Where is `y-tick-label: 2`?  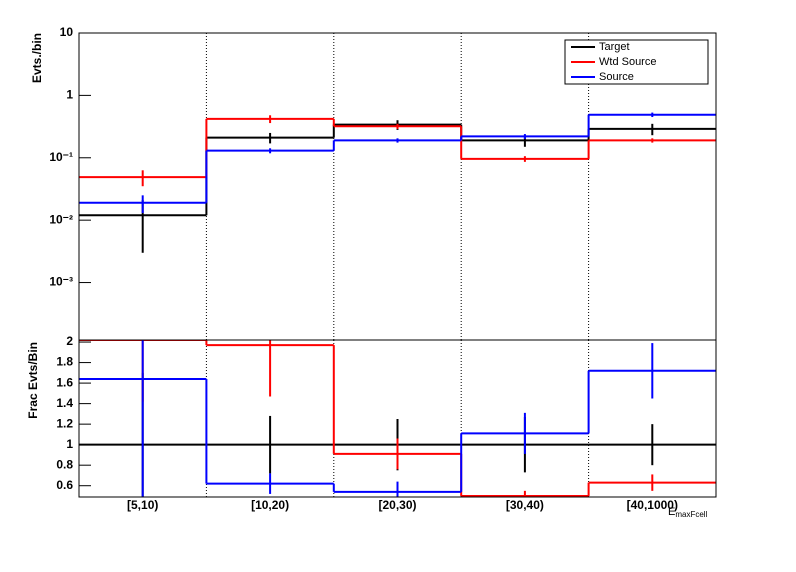
y-tick-label: 2 is located at coordinates (69, 341).